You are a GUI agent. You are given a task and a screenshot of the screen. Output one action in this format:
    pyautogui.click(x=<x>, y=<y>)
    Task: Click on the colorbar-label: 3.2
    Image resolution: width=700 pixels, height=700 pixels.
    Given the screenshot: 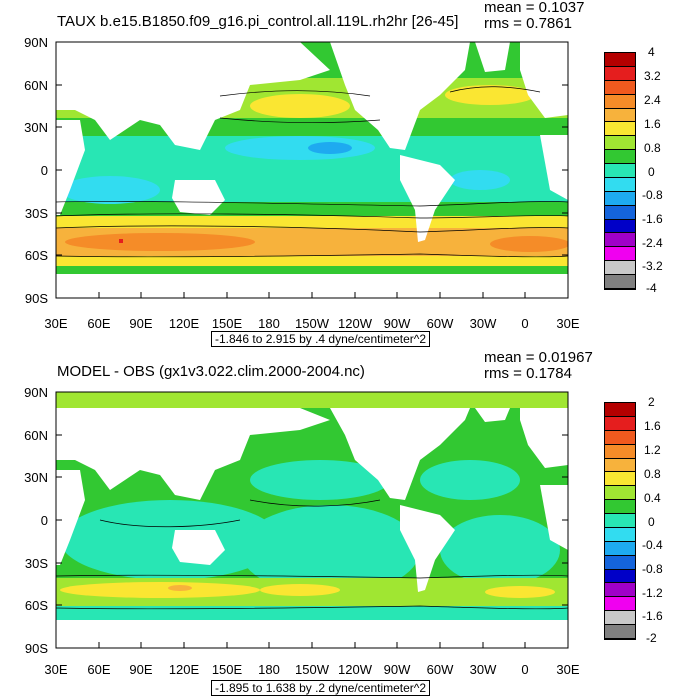 What is the action you would take?
    pyautogui.click(x=652, y=76)
    